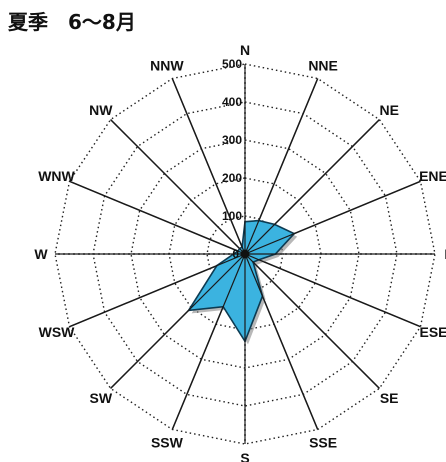 The height and width of the screenshot is (462, 446). I want to click on direction-label-nne: NNE, so click(323, 66).